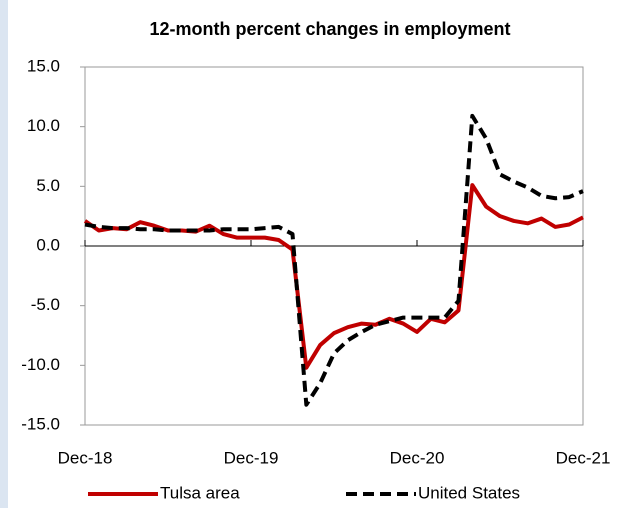  Describe the element at coordinates (200, 492) in the screenshot. I see `legend-label: Tulsa area` at that location.